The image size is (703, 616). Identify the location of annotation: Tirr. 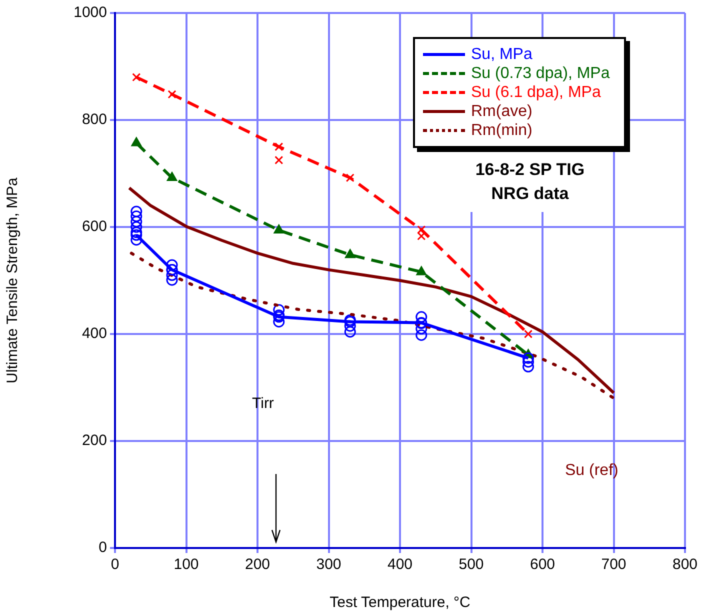
(263, 403).